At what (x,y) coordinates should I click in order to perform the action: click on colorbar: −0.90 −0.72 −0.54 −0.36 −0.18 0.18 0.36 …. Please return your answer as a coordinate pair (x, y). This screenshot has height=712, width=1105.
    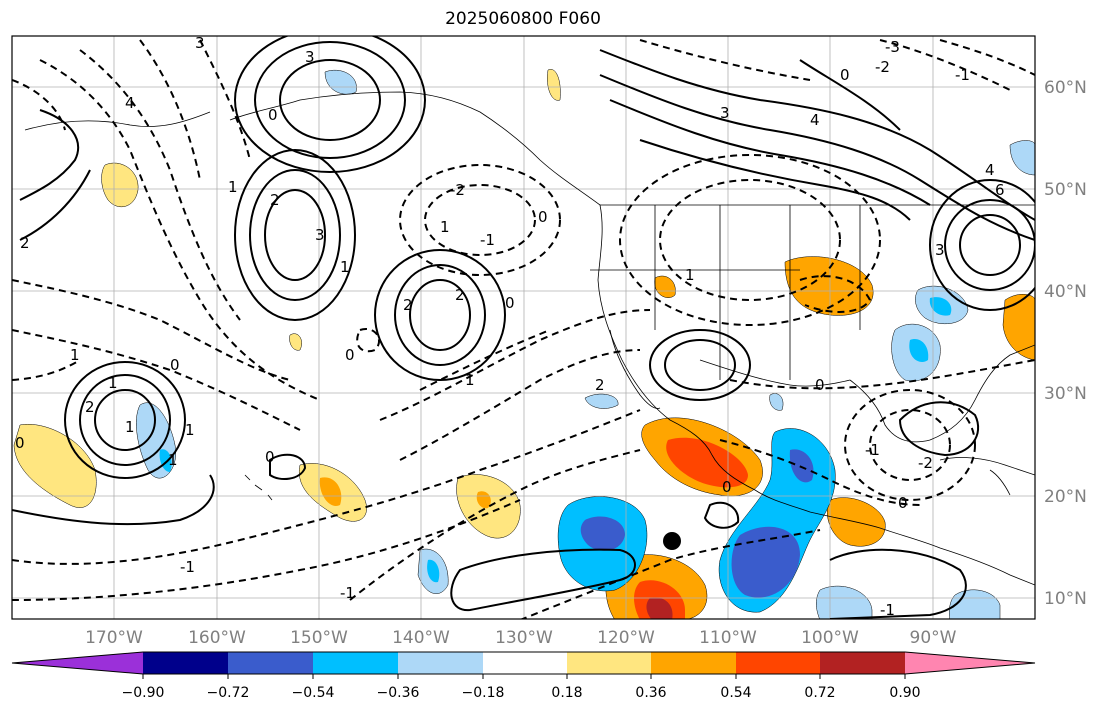
    Looking at the image, I should click on (523, 676).